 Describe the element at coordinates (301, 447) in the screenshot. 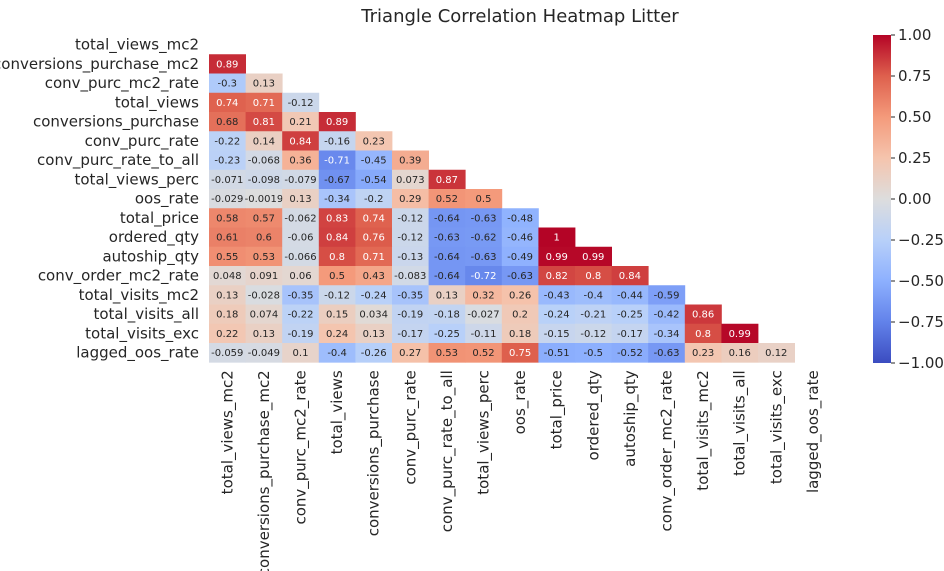

I see `x-tick-label: conv_purc_mc2_rate` at that location.